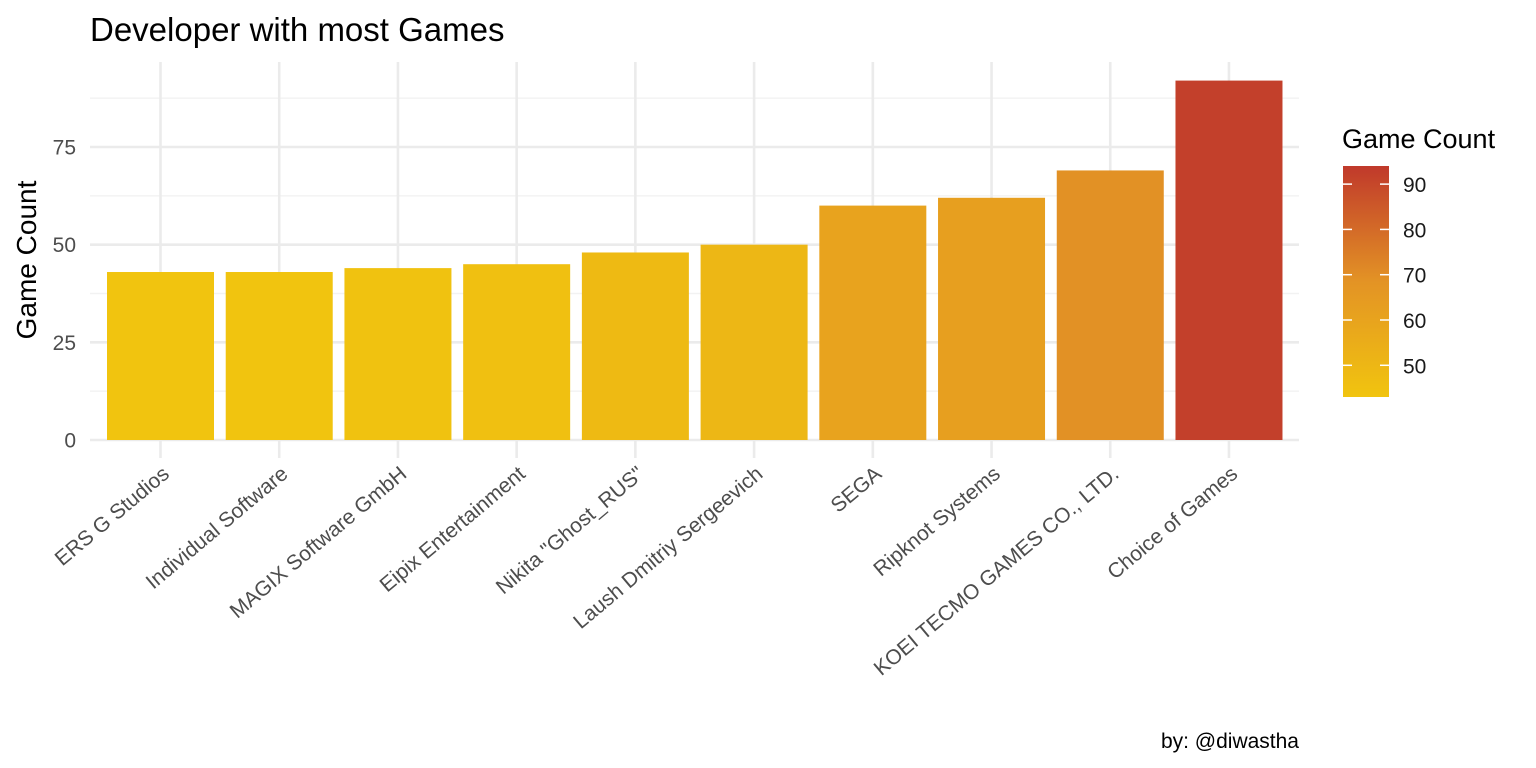  What do you see at coordinates (1414, 366) in the screenshot?
I see `legend-label: 50` at bounding box center [1414, 366].